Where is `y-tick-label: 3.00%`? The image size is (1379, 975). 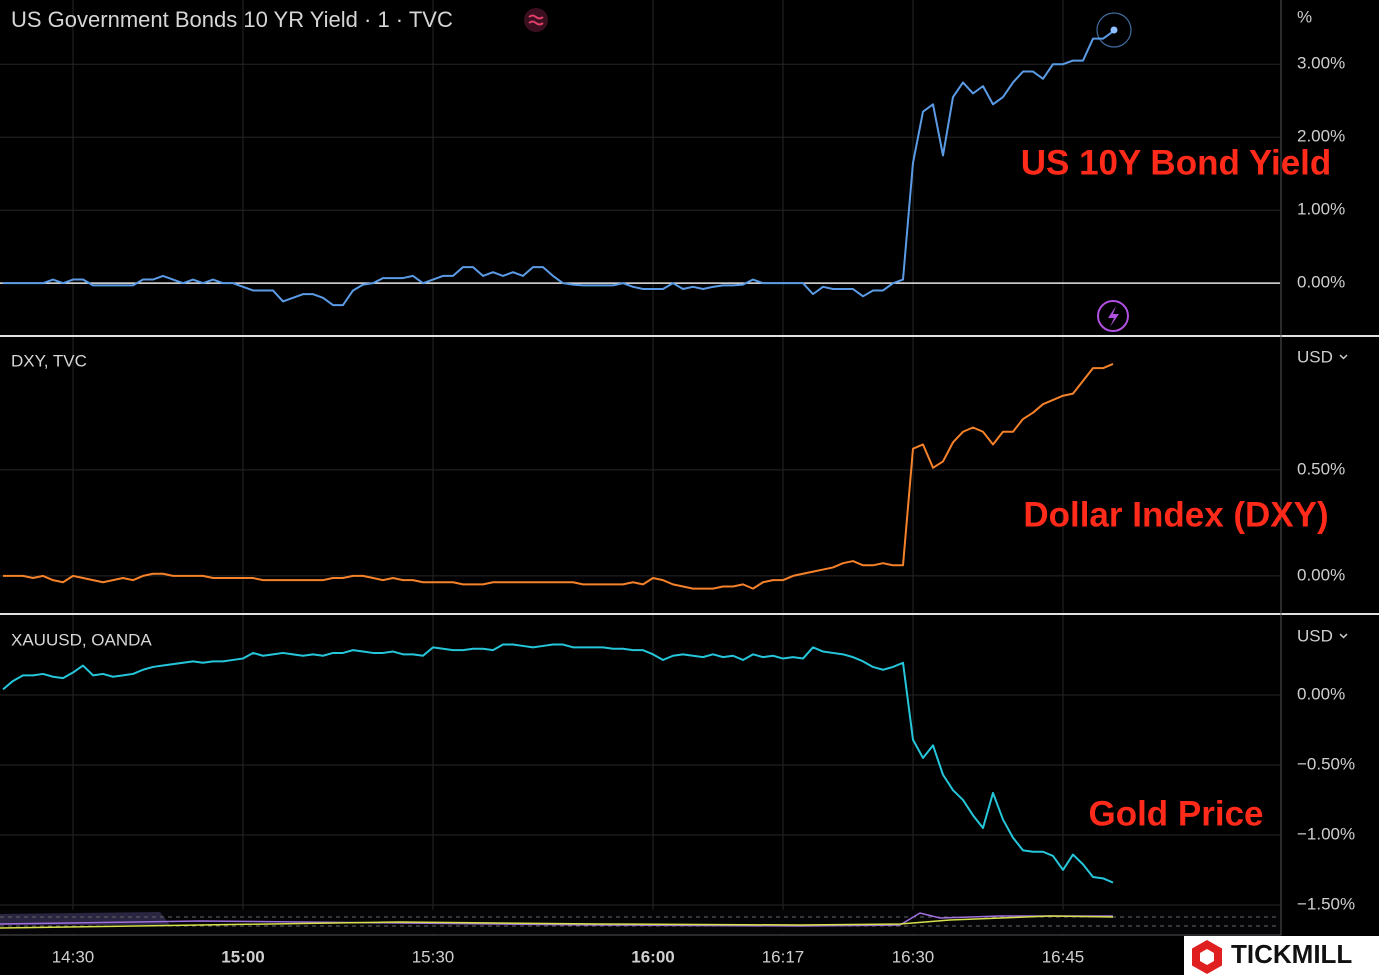
y-tick-label: 3.00% is located at coordinates (1321, 63).